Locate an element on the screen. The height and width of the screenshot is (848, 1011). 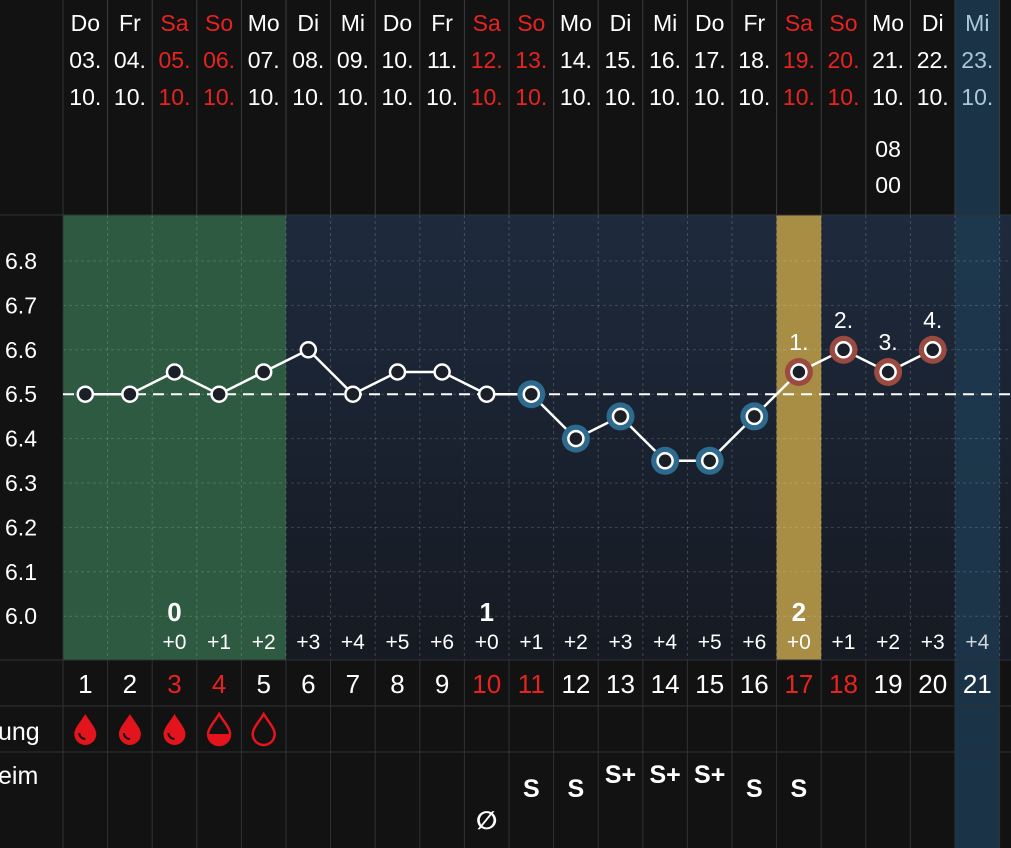
phase-marker: 2 is located at coordinates (799, 612).